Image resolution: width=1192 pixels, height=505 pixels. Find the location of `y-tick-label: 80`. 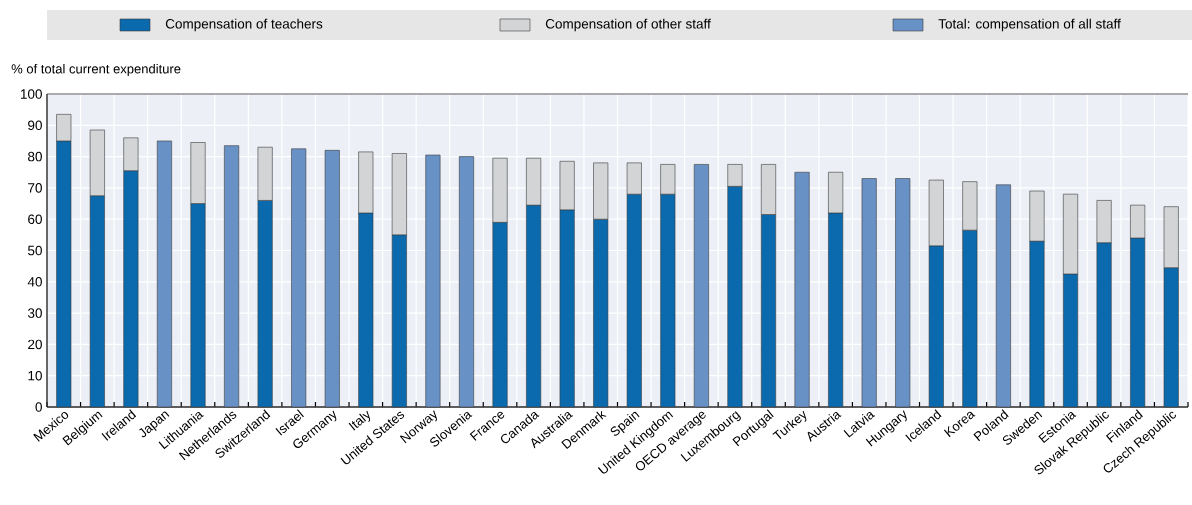

y-tick-label: 80 is located at coordinates (35, 156).